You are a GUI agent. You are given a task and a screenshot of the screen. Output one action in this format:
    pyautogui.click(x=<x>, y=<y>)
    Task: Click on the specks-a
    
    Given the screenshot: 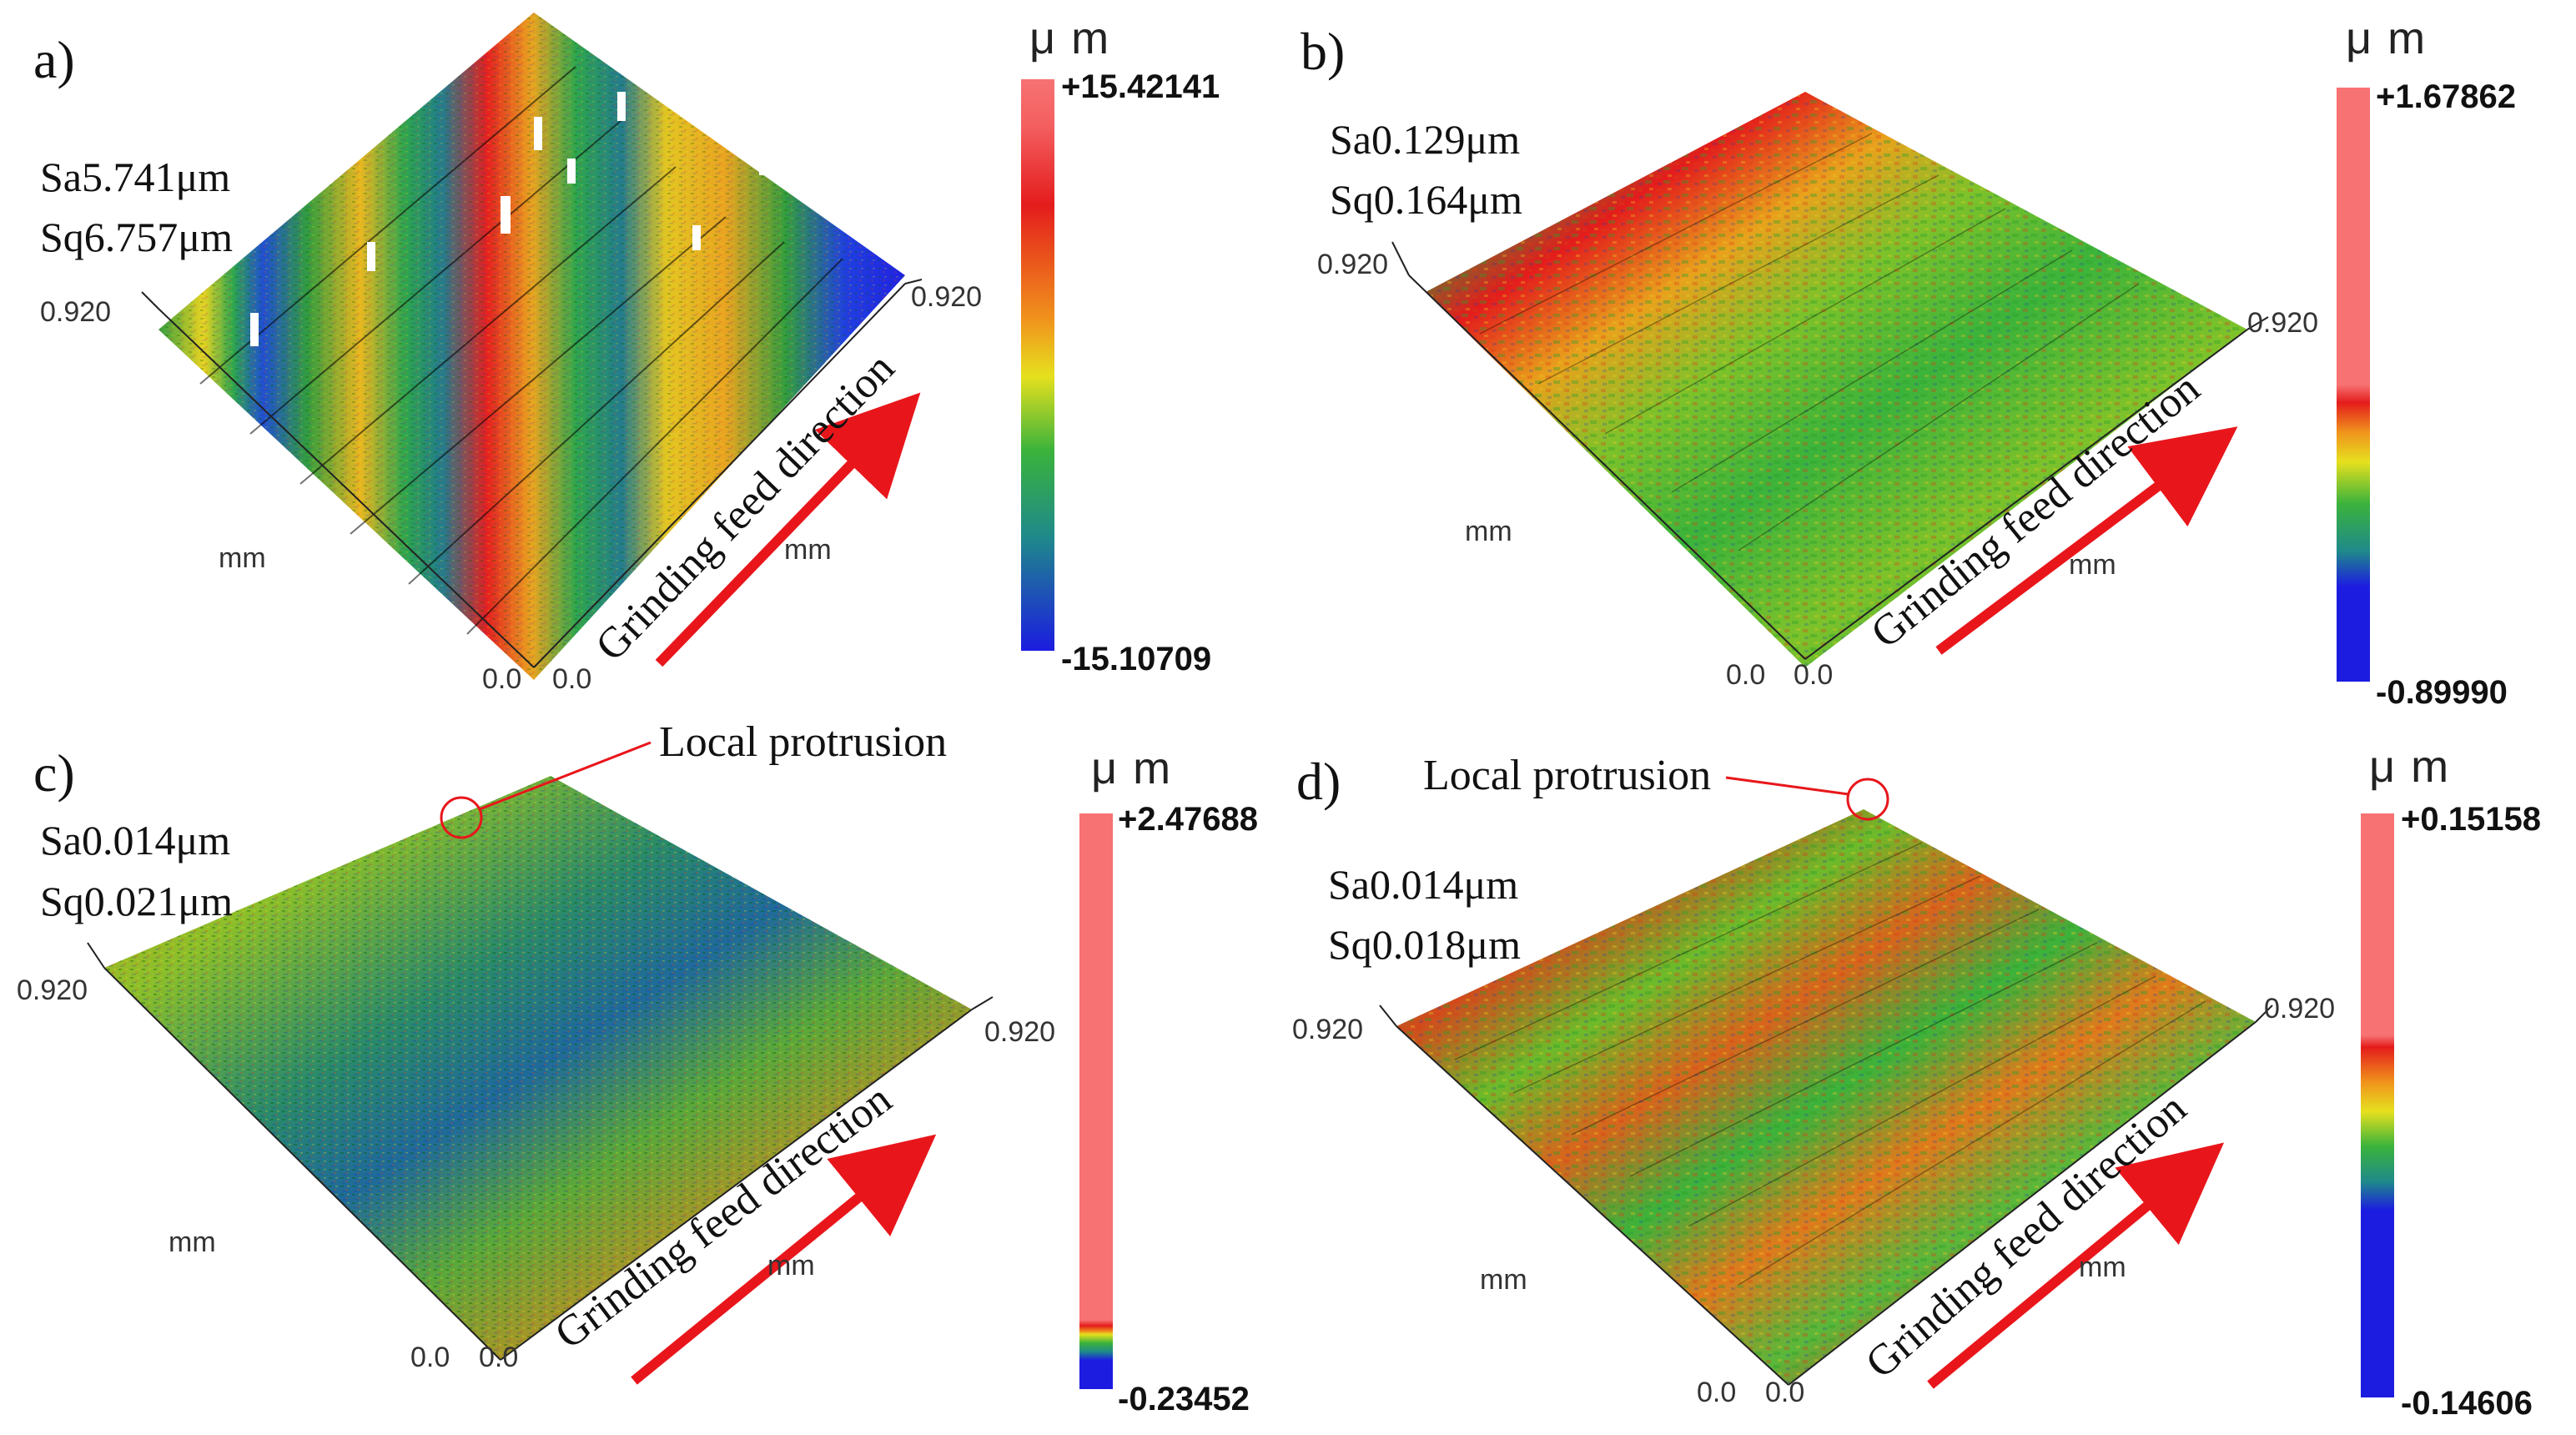 What is the action you would take?
    pyautogui.click(x=508, y=219)
    